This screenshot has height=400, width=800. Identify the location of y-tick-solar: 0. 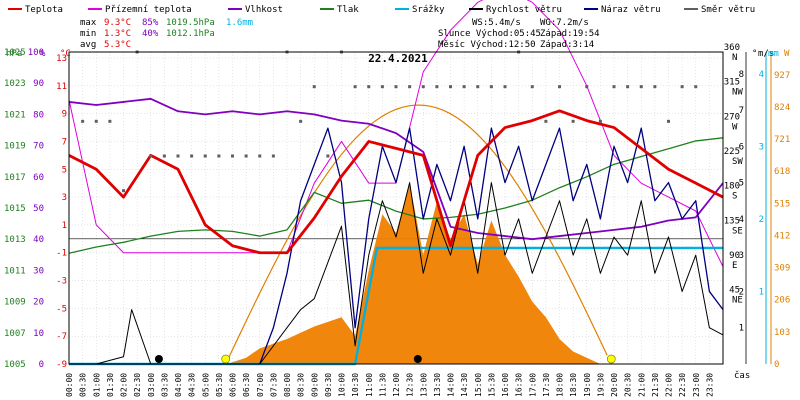
(776, 365).